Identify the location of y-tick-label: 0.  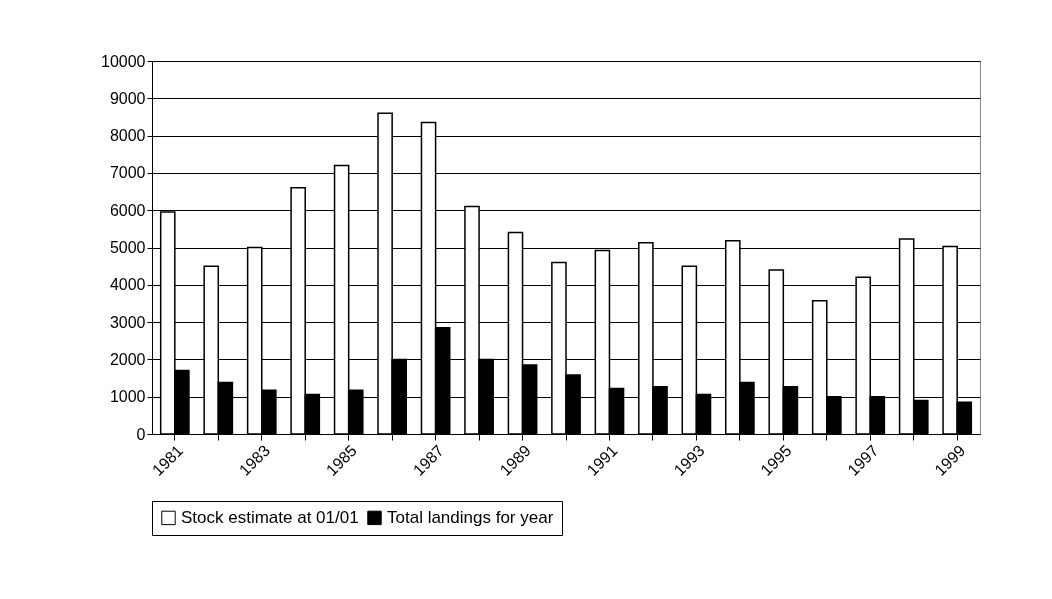
(141, 434).